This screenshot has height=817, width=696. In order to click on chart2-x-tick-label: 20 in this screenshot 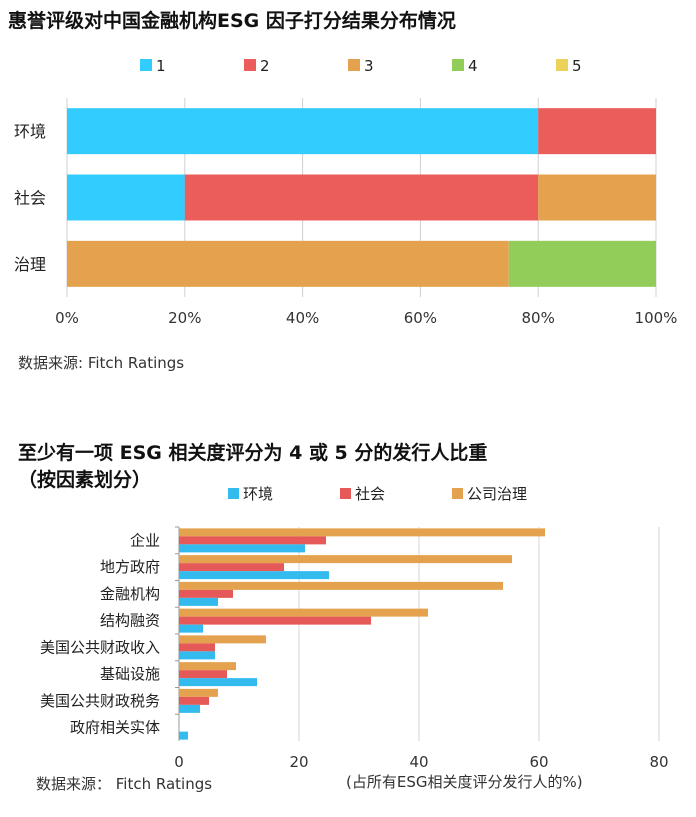, I will do `click(298, 762)`.